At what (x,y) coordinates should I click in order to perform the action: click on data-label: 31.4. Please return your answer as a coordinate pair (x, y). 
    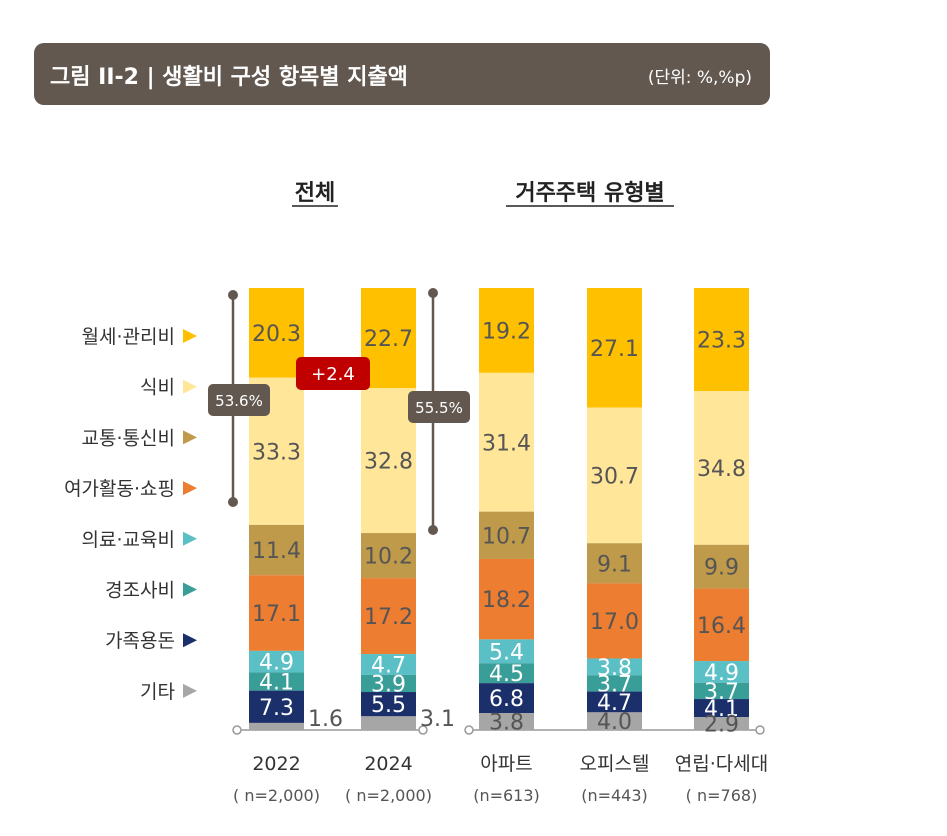
    Looking at the image, I should click on (506, 443).